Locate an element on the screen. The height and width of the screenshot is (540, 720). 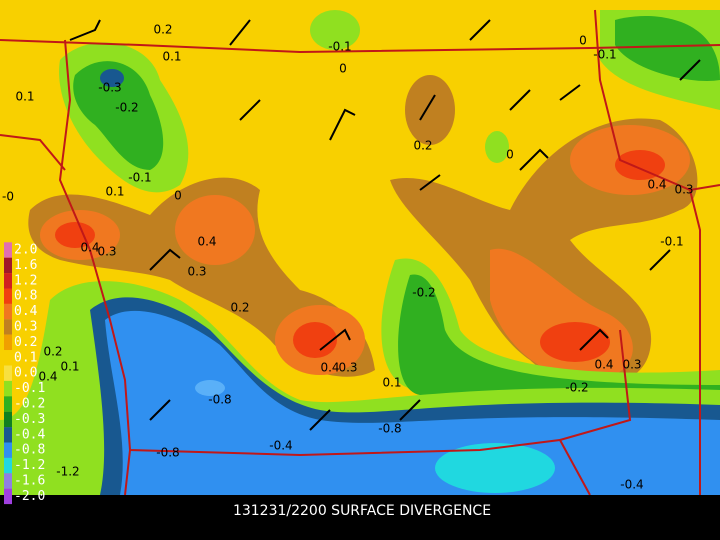
contour-label: -1.2 is located at coordinates (67, 472).